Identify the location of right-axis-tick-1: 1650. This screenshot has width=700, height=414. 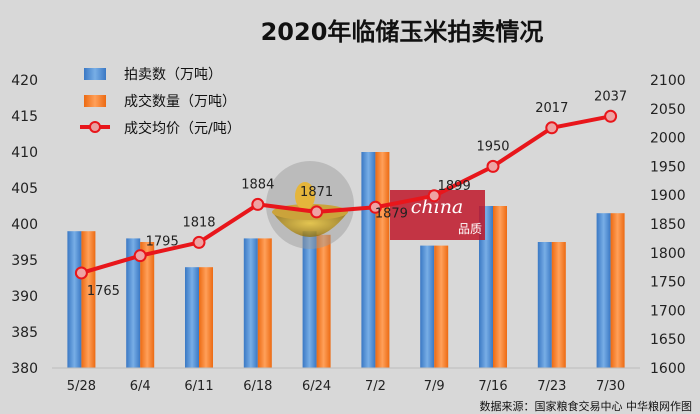
(668, 340).